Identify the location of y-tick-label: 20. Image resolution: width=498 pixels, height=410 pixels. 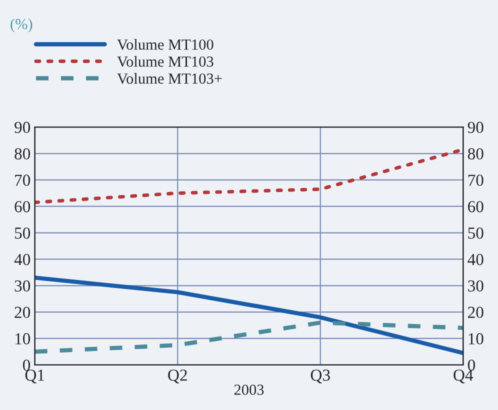
(22, 312).